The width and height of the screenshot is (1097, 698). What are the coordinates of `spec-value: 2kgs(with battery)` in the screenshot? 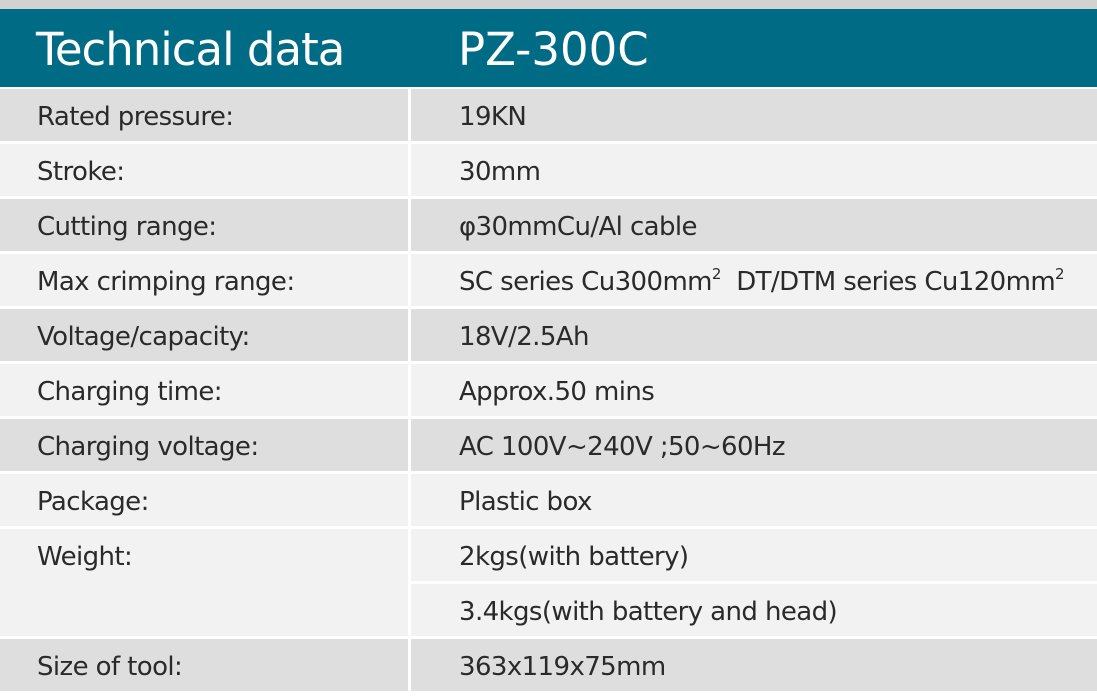 It's located at (754, 555).